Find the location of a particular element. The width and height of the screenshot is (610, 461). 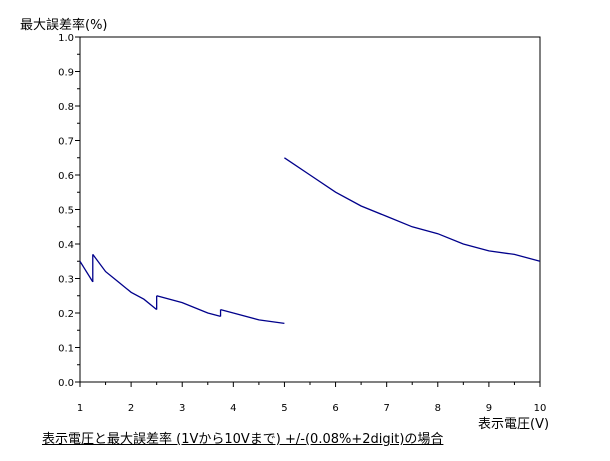

y-tick-label-0.1: 0.1 is located at coordinates (66, 349).